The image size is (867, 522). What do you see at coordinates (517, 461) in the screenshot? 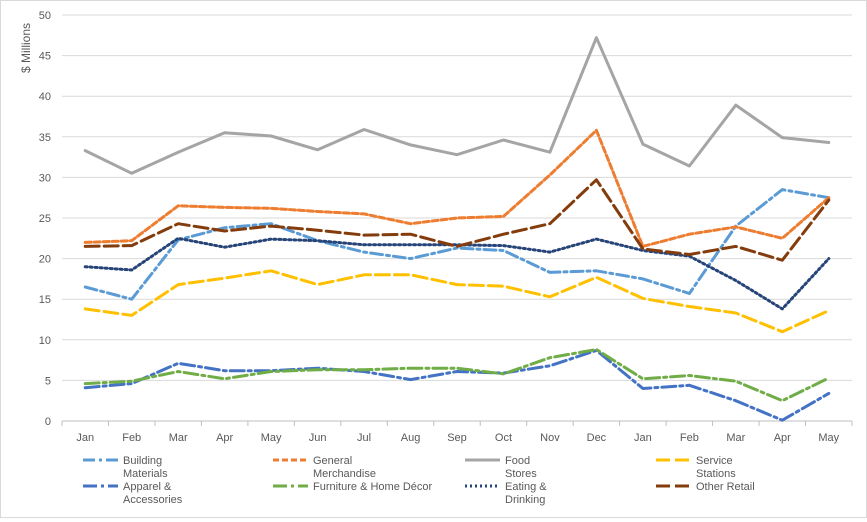
I see `legend-label: Food` at bounding box center [517, 461].